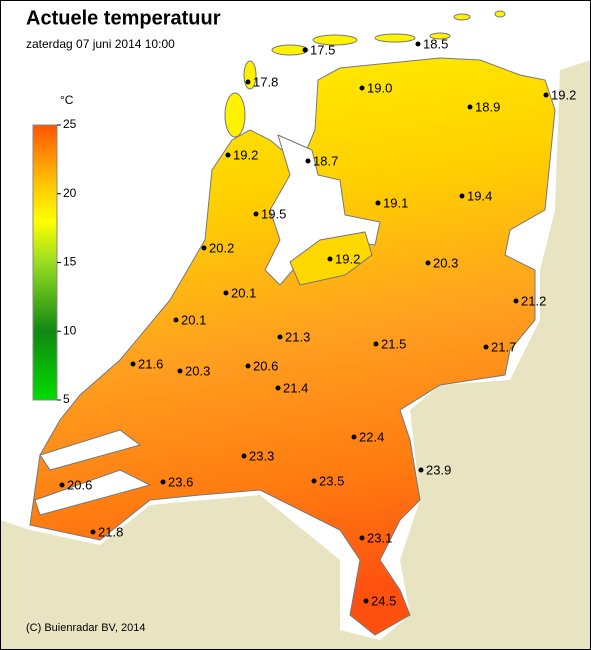  I want to click on station-temperature: 21.5, so click(393, 343).